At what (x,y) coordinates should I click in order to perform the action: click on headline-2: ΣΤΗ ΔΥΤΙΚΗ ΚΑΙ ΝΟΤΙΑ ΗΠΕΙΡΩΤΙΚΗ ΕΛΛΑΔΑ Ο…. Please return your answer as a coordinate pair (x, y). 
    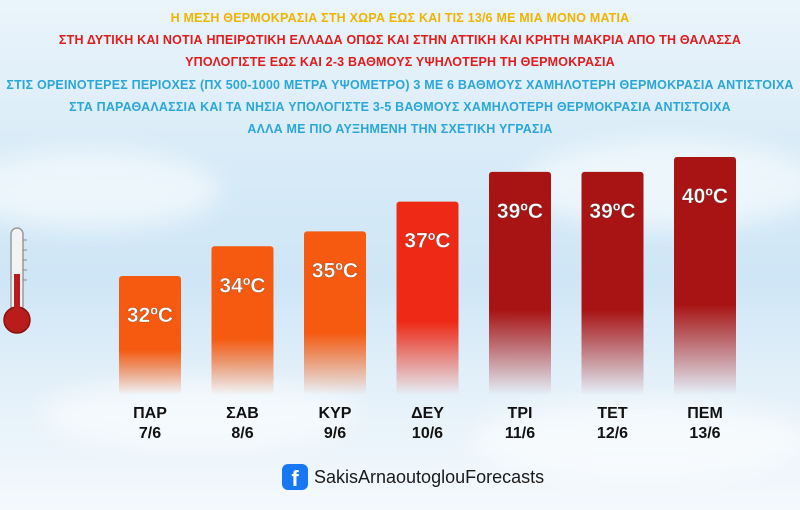
    Looking at the image, I should click on (400, 40).